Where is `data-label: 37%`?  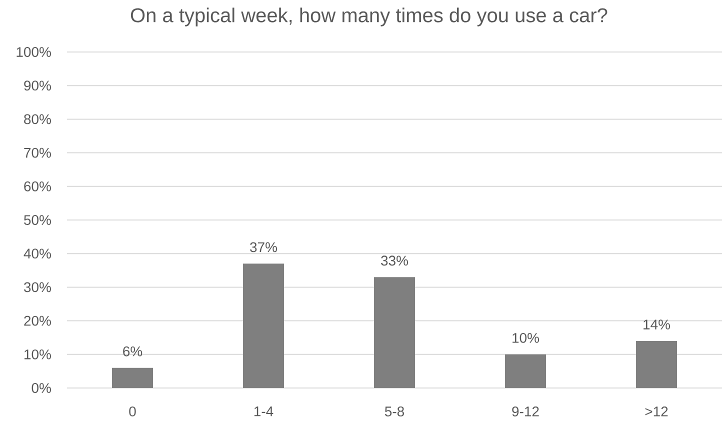 data-label: 37% is located at coordinates (264, 247).